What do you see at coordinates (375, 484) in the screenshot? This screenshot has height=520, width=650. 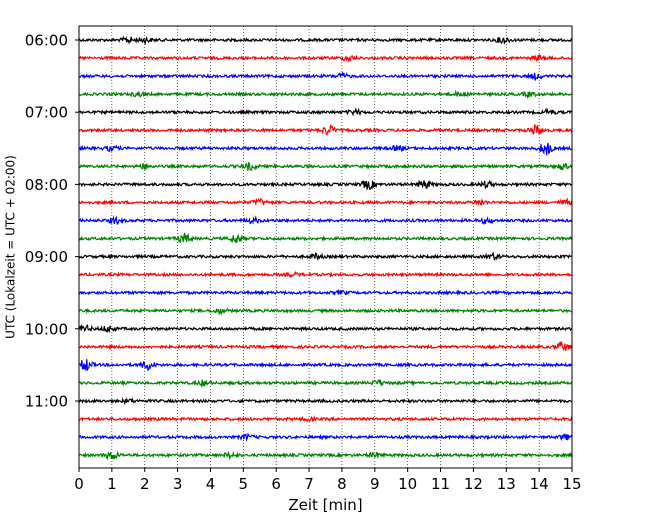 I see `x-tick-label: 9` at bounding box center [375, 484].